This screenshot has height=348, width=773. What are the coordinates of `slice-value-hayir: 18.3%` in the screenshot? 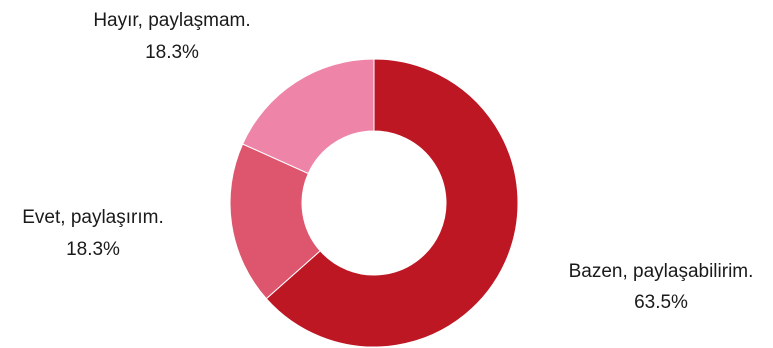 It's located at (172, 52).